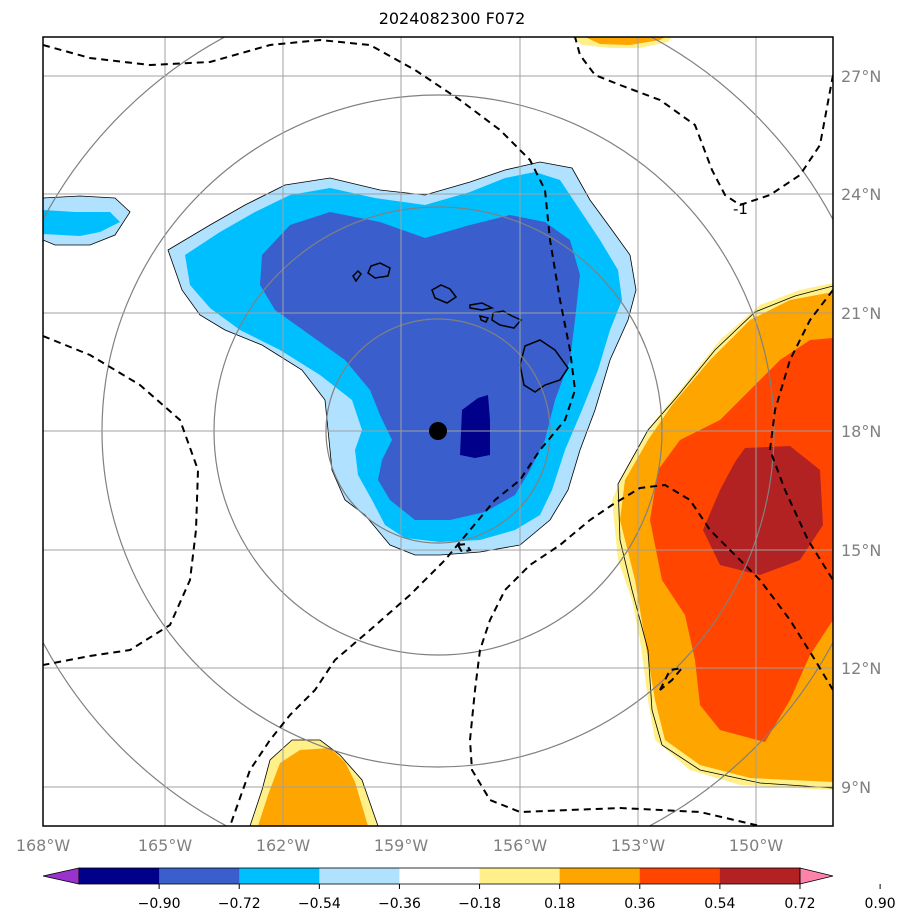 The height and width of the screenshot is (924, 904). I want to click on lat-label: 9°N, so click(856, 787).